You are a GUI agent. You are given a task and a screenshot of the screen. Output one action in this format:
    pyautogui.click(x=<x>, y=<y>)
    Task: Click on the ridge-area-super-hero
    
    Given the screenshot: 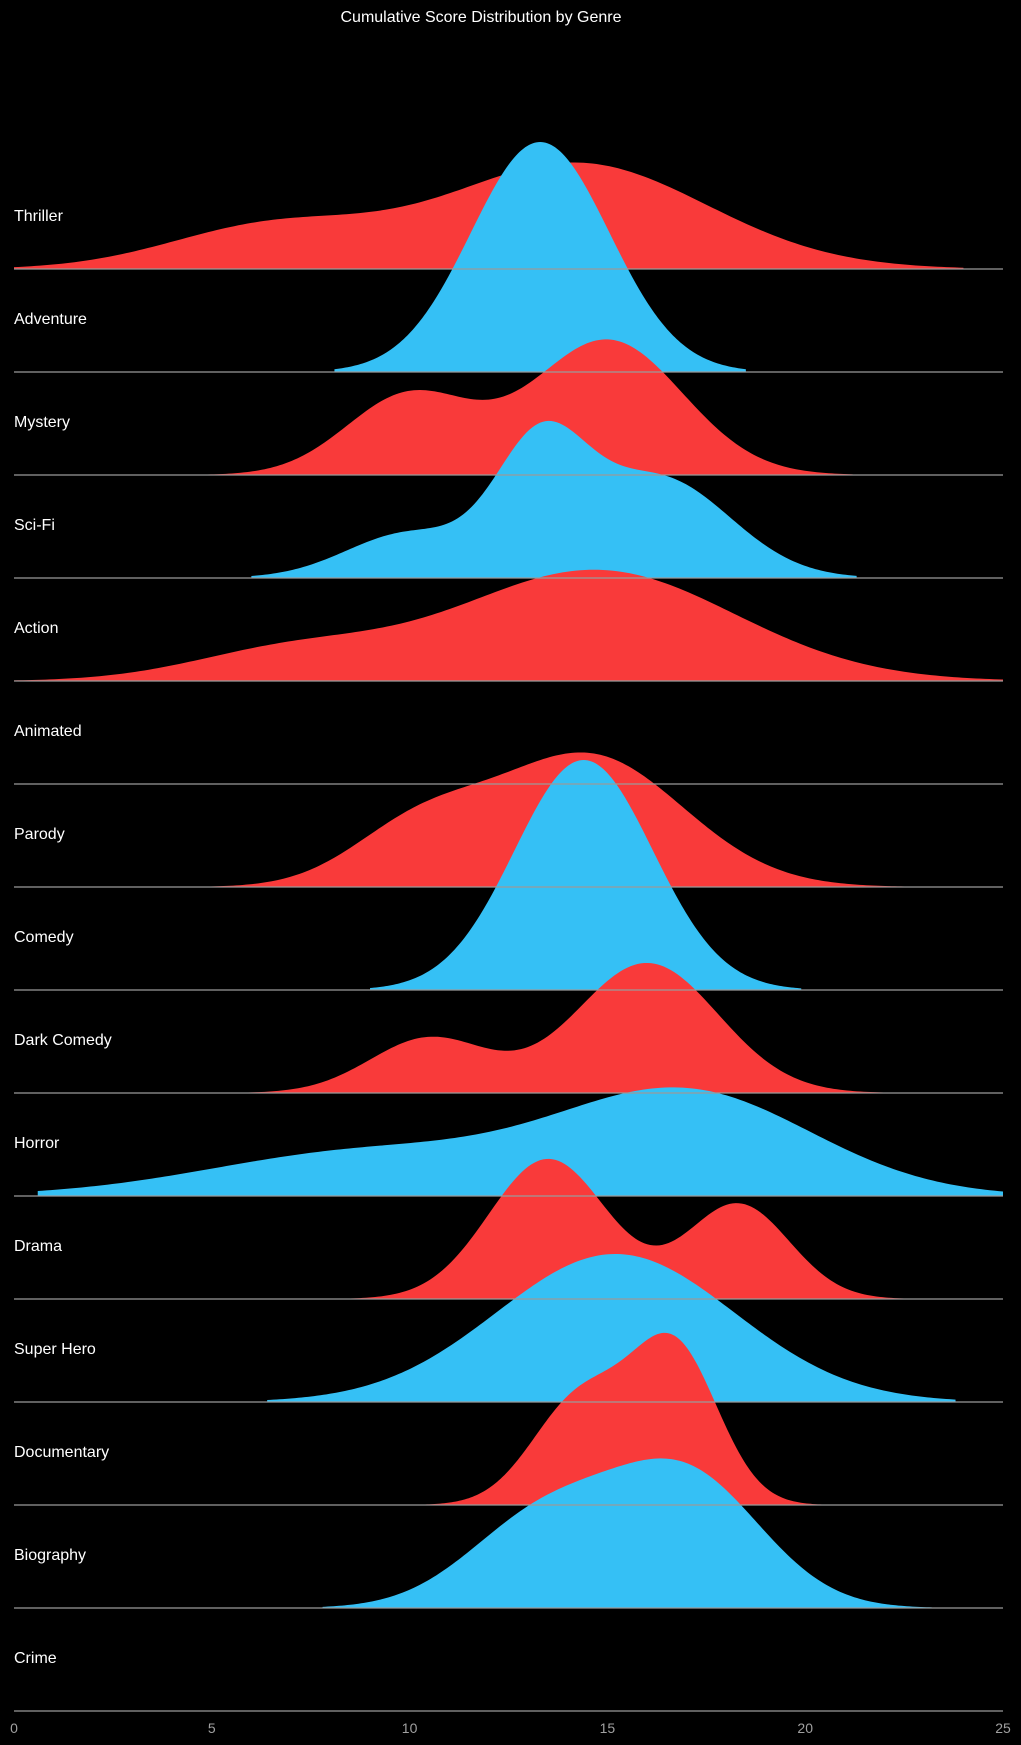 What is the action you would take?
    pyautogui.click(x=611, y=1328)
    